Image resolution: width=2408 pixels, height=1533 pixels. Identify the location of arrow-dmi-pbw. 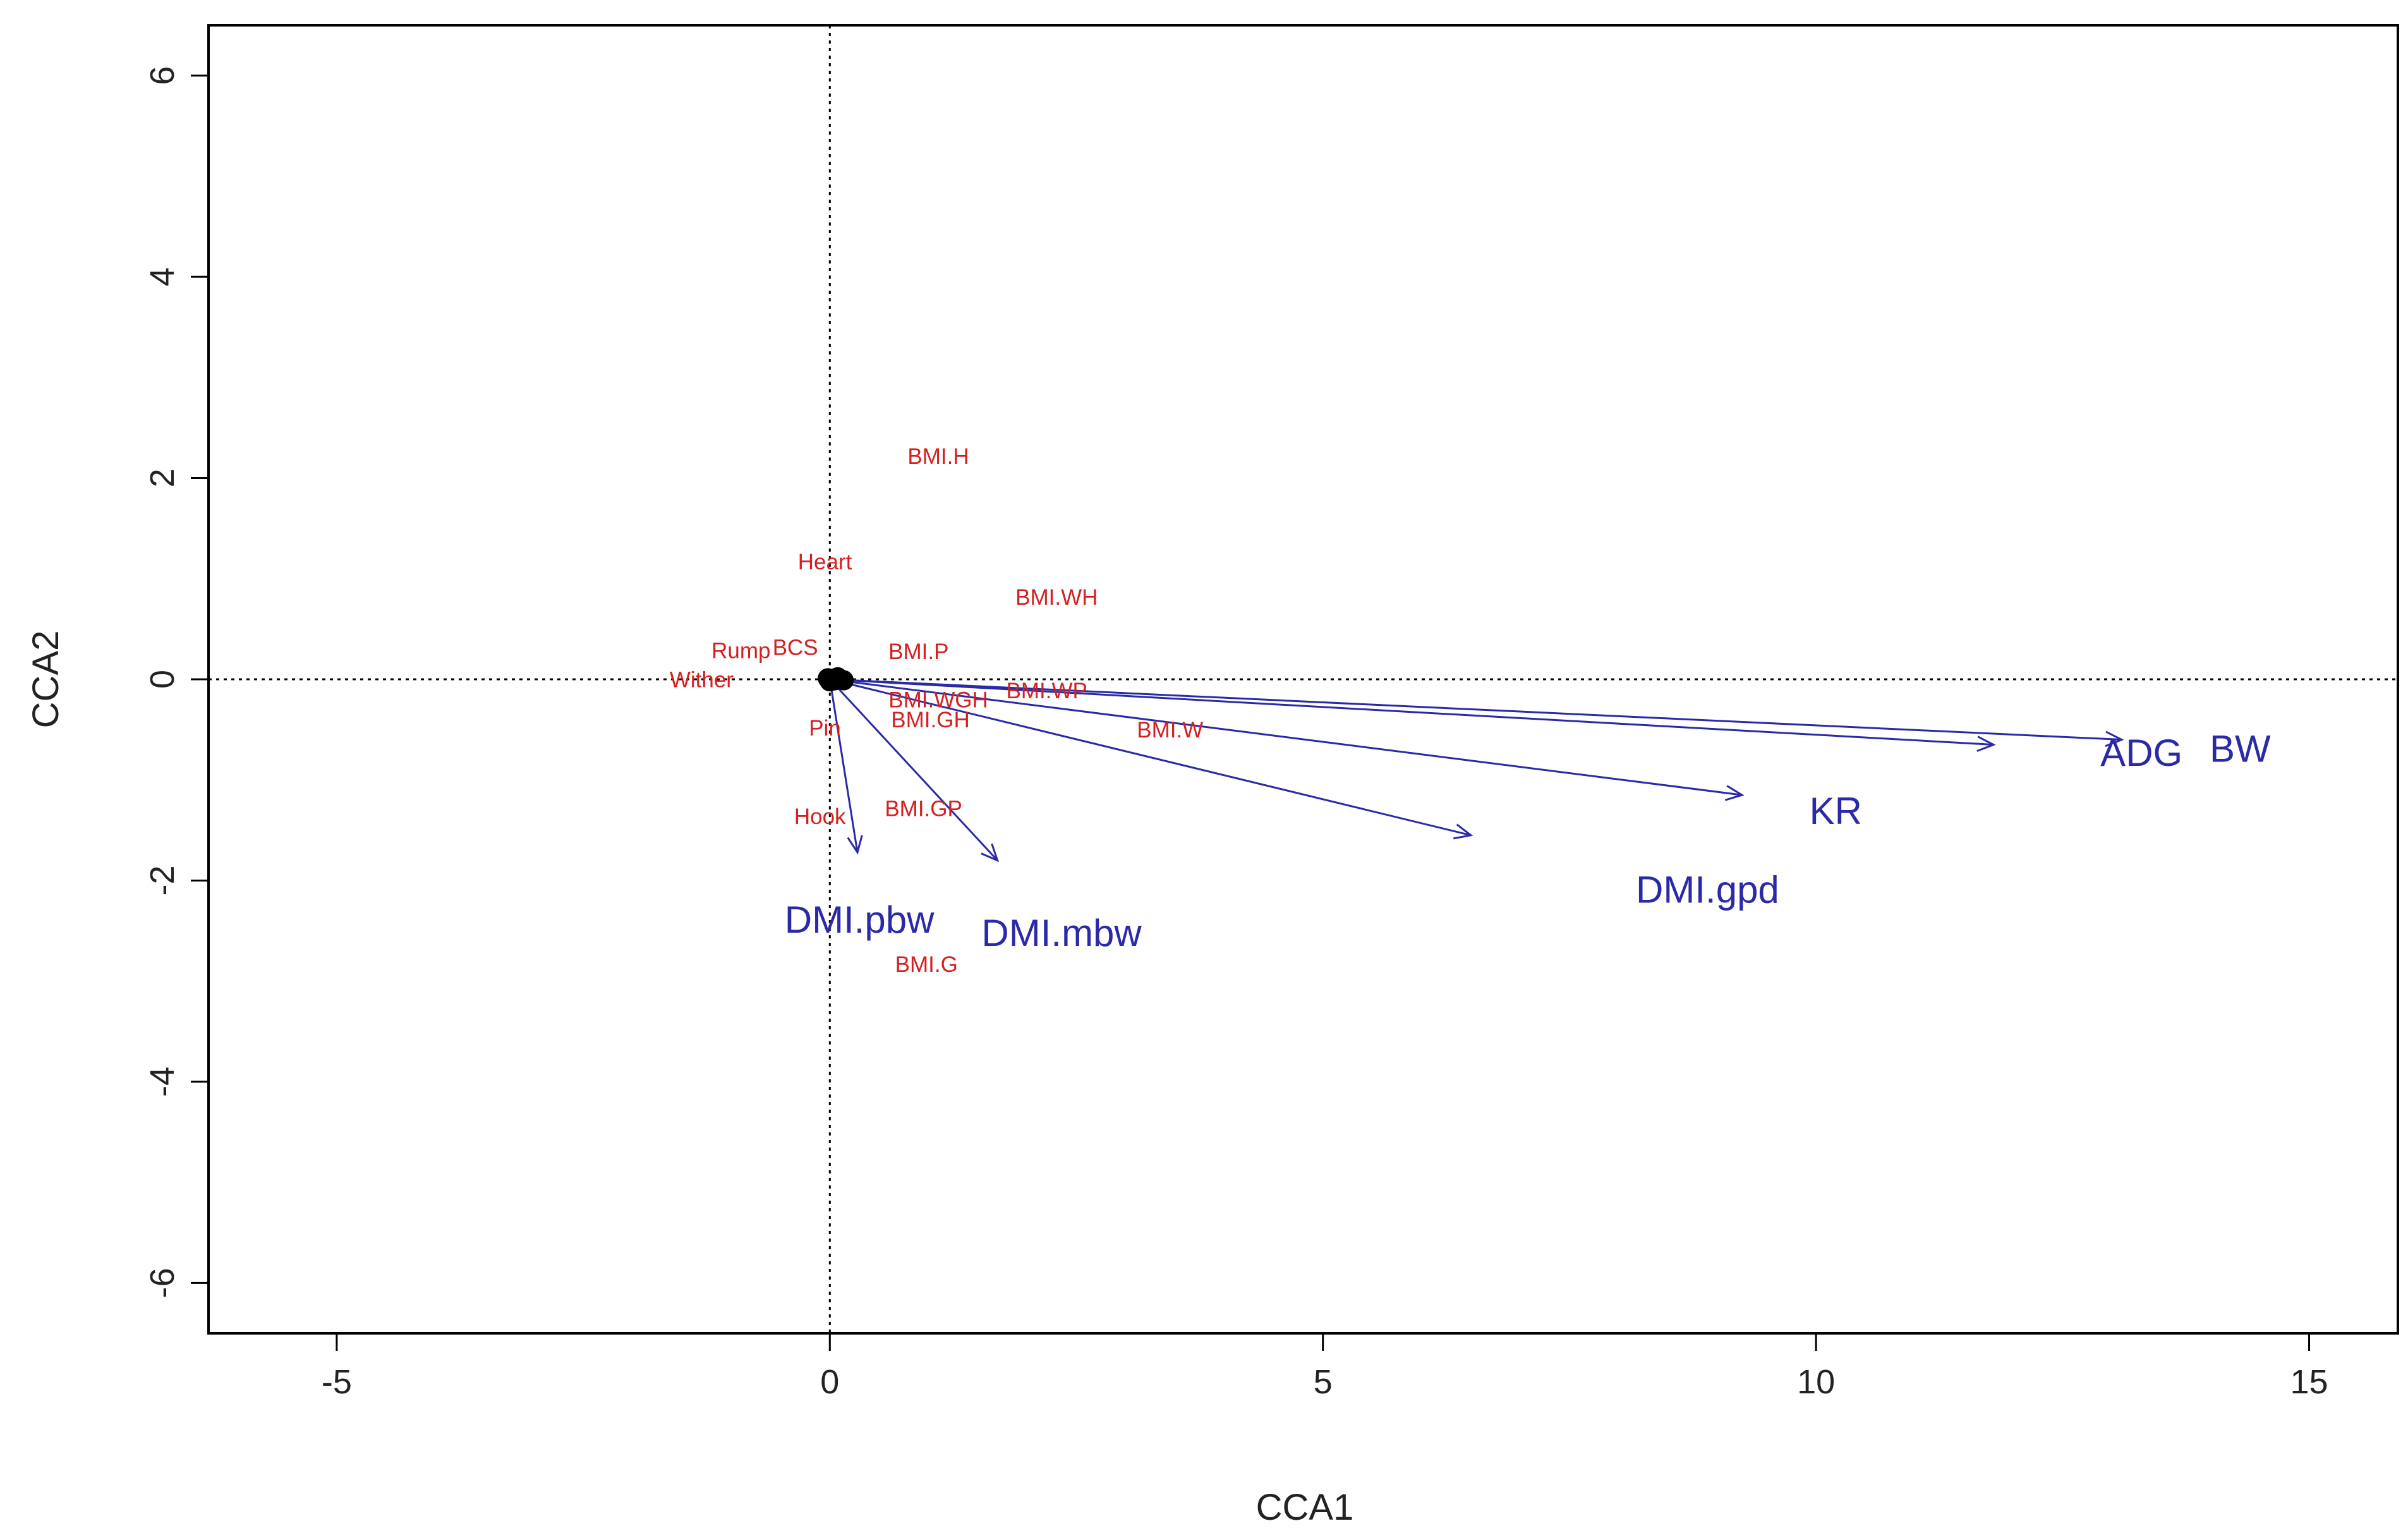
(846, 767).